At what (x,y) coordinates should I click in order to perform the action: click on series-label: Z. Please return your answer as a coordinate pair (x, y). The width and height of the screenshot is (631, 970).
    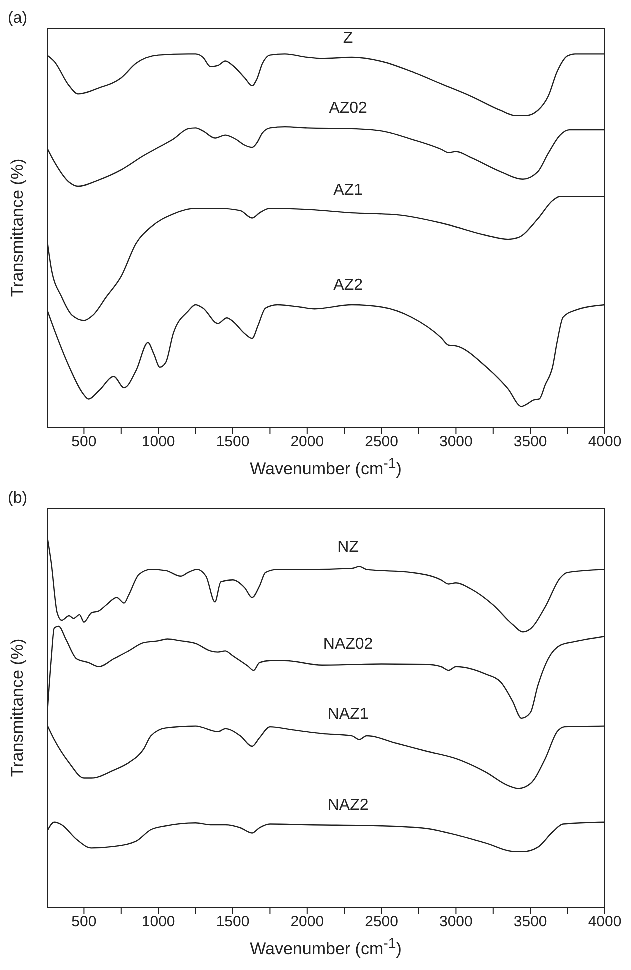
    Looking at the image, I should click on (348, 39).